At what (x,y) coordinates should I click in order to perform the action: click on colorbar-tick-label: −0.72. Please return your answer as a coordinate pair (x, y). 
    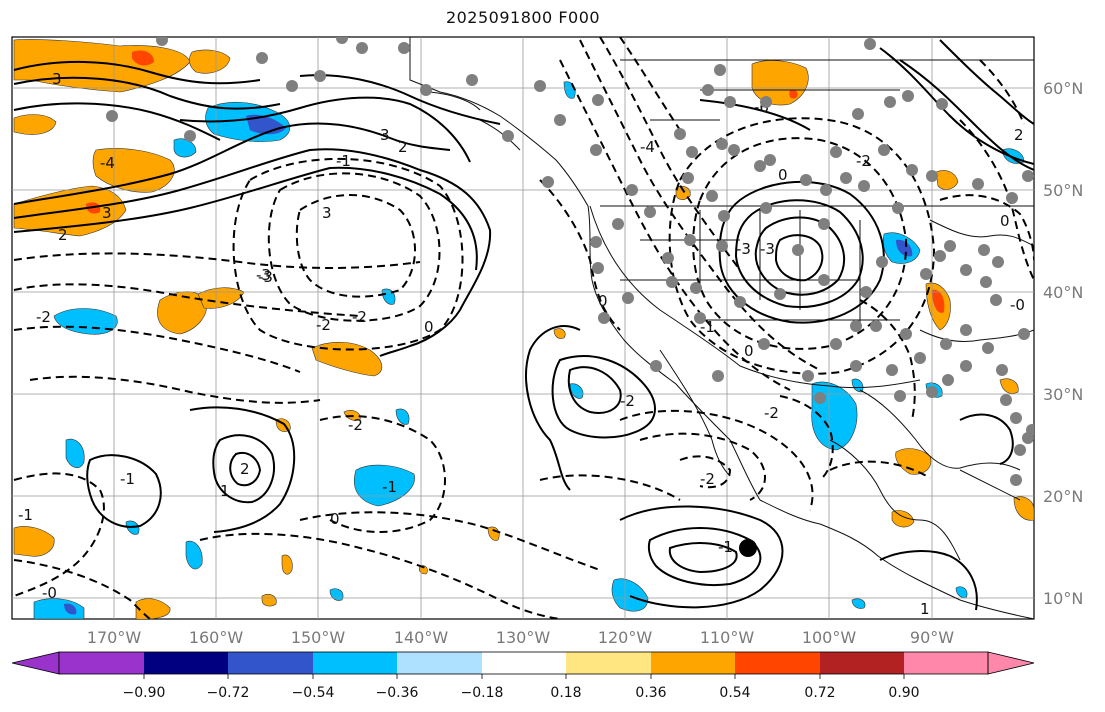
    Looking at the image, I should click on (228, 693).